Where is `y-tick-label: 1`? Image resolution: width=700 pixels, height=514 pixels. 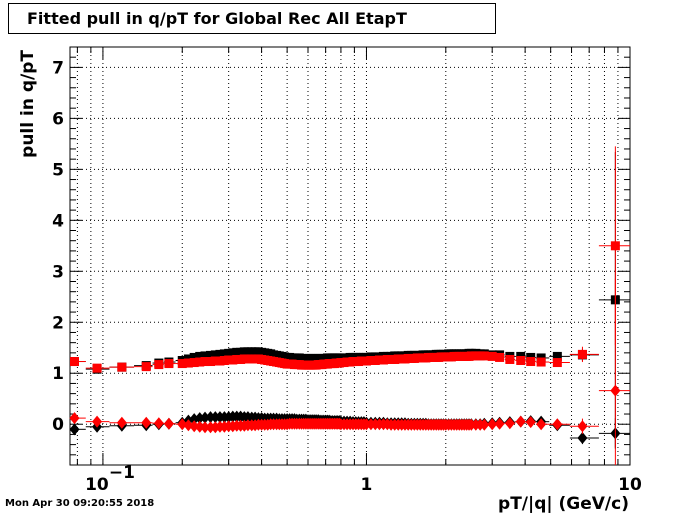
y-tick-label: 1 is located at coordinates (58, 374).